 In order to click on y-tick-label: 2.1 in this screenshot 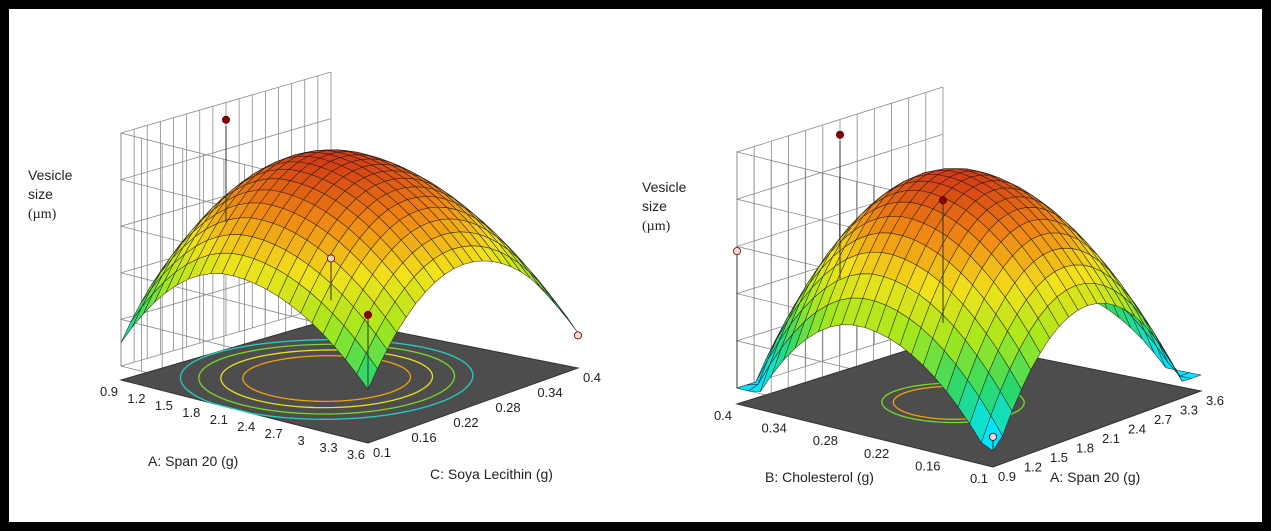, I will do `click(1111, 438)`.